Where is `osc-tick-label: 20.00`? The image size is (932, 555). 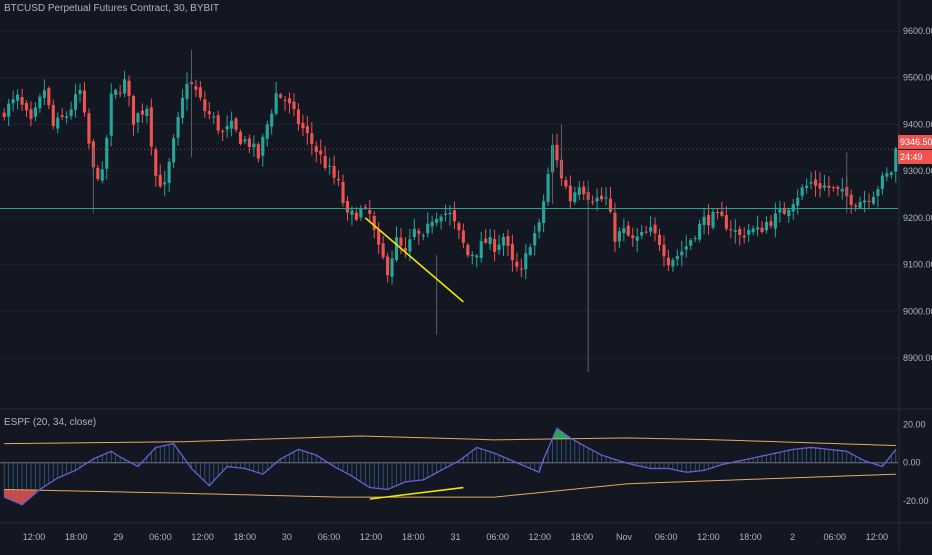
osc-tick-label: 20.00 is located at coordinates (914, 425).